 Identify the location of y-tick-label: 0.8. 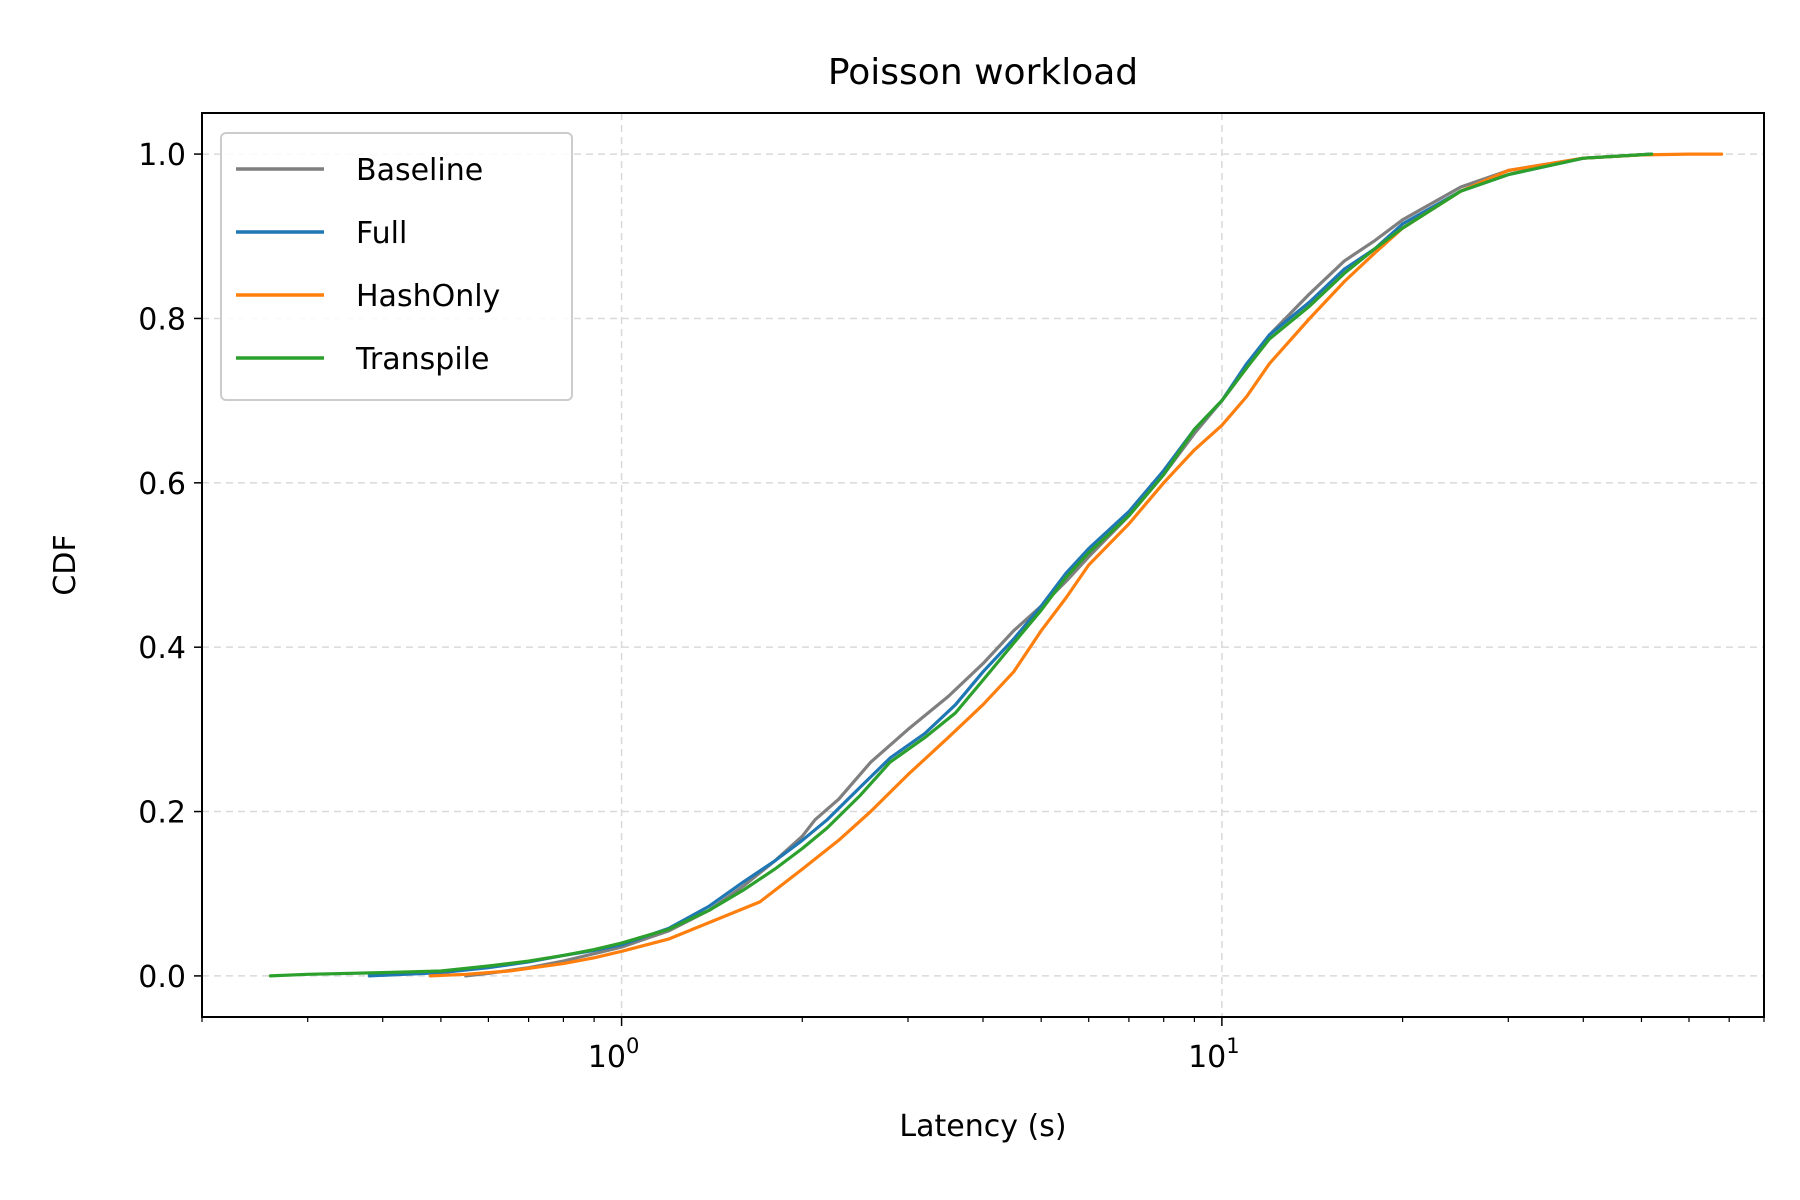
(162, 319).